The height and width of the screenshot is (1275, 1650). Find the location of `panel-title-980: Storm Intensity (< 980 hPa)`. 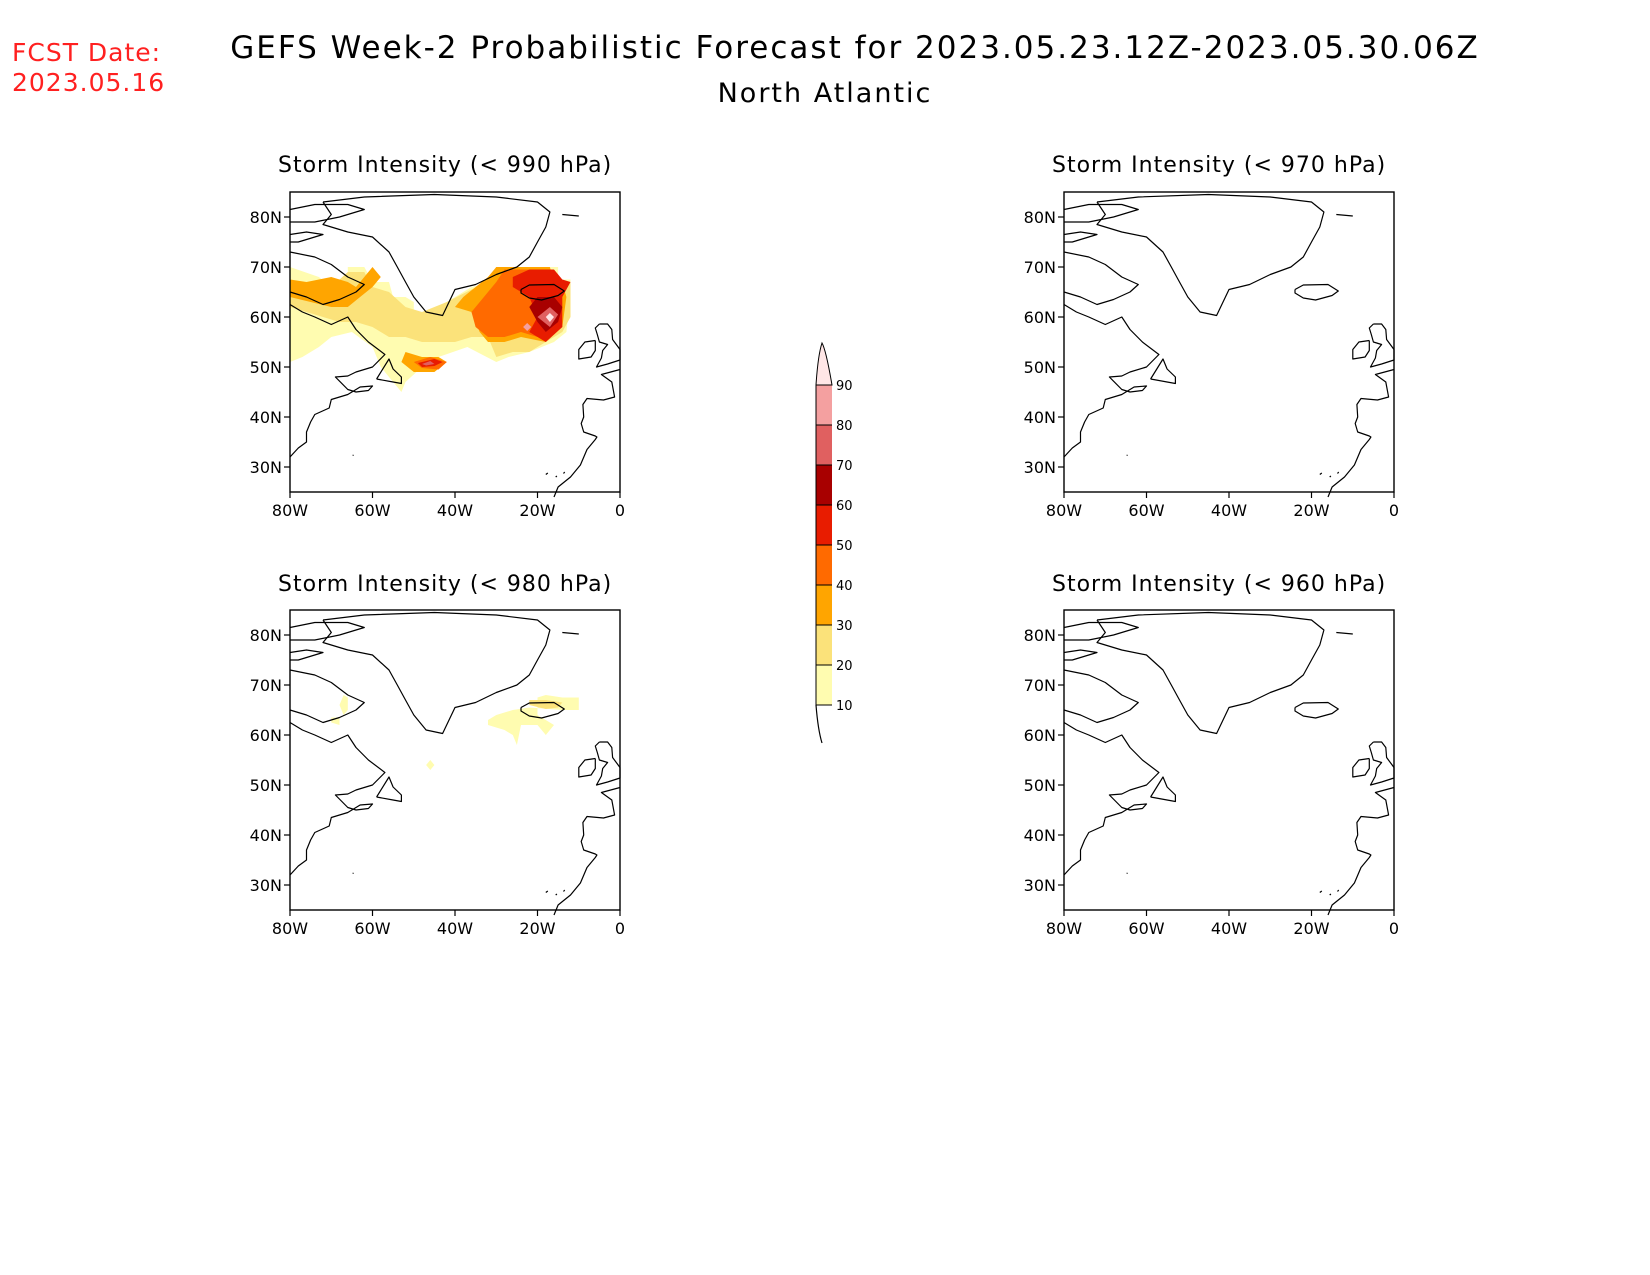

panel-title-980: Storm Intensity (< 980 hPa) is located at coordinates (445, 584).